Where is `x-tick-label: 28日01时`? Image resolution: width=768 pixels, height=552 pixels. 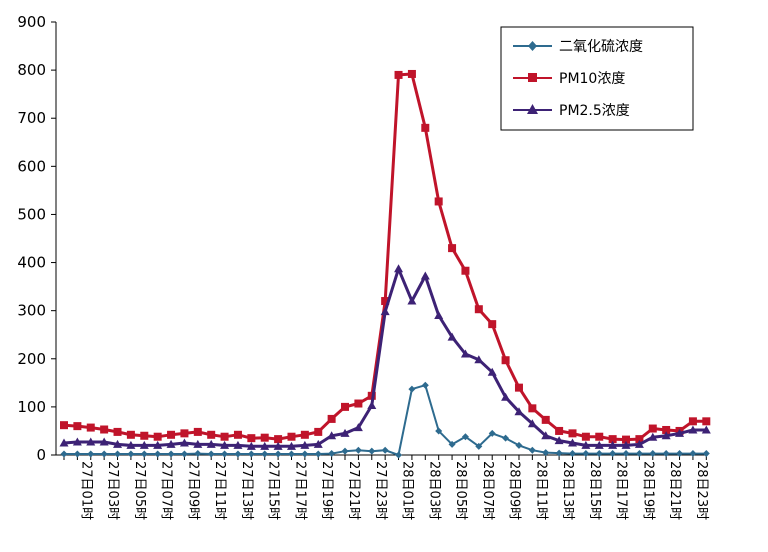 x-tick-label: 28日01时 is located at coordinates (407, 490).